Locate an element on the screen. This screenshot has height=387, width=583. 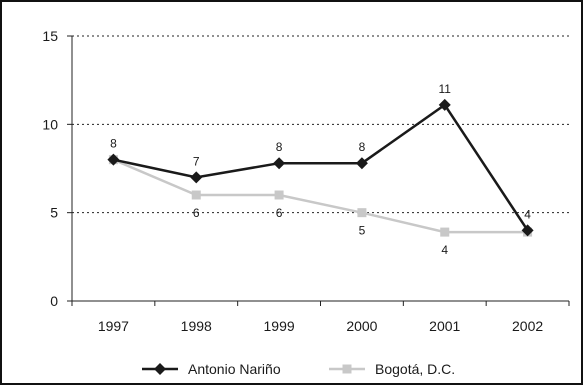
legend-item-1: Bogotá, D.C. is located at coordinates (392, 369).